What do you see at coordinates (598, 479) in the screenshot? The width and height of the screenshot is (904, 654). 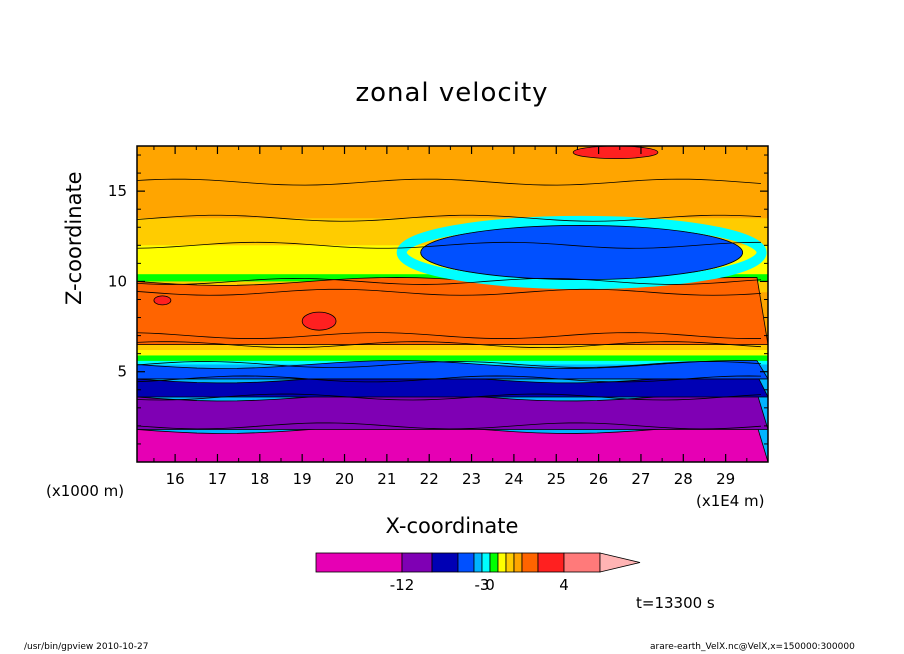 I see `x-tick-label: 26` at bounding box center [598, 479].